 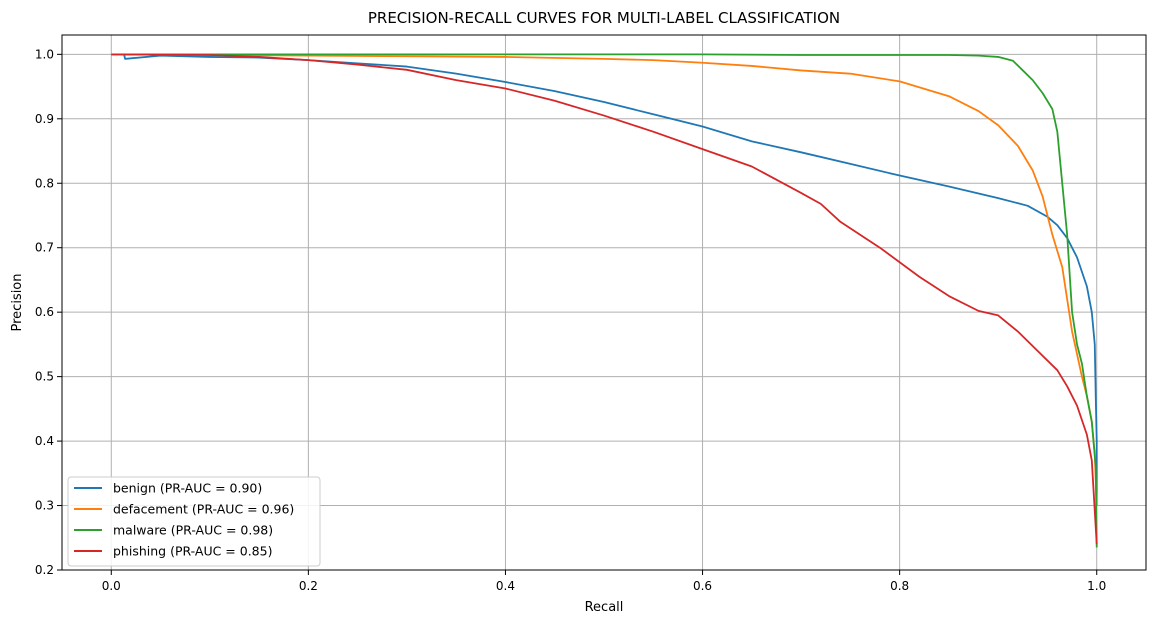 What do you see at coordinates (44, 377) in the screenshot?
I see `y-tick-label: 0.5` at bounding box center [44, 377].